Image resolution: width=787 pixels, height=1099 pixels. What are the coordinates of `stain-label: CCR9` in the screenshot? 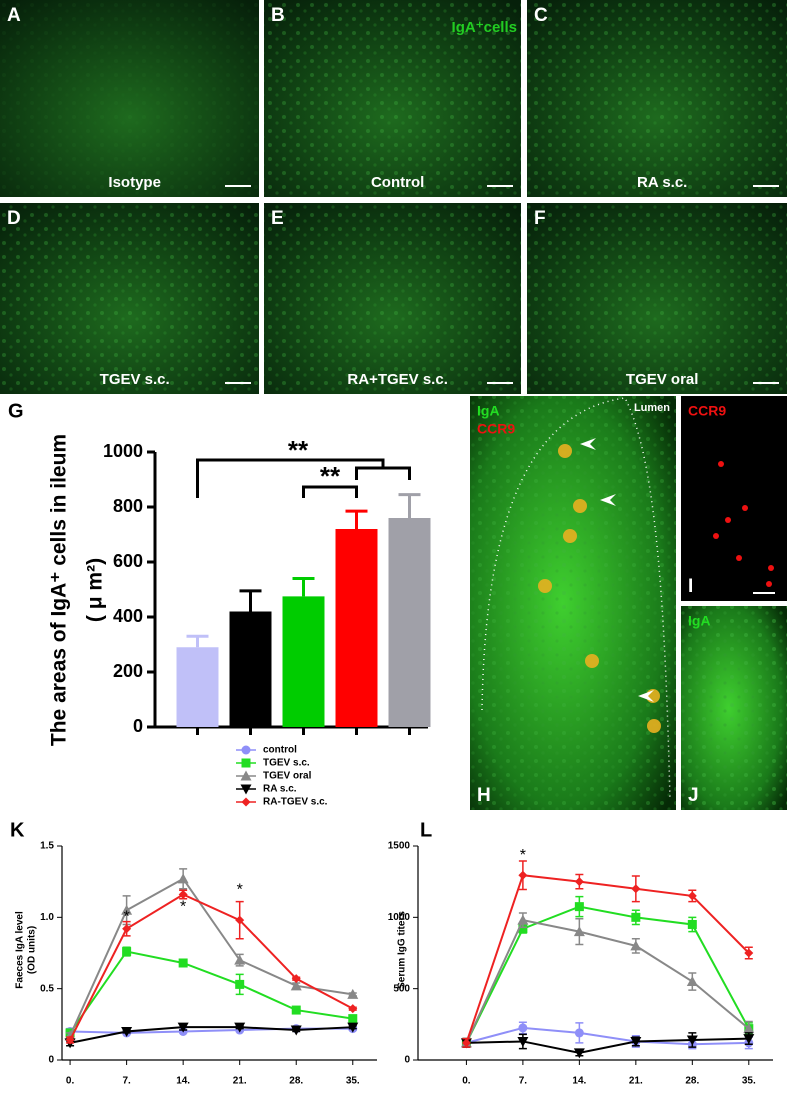 It's located at (707, 411).